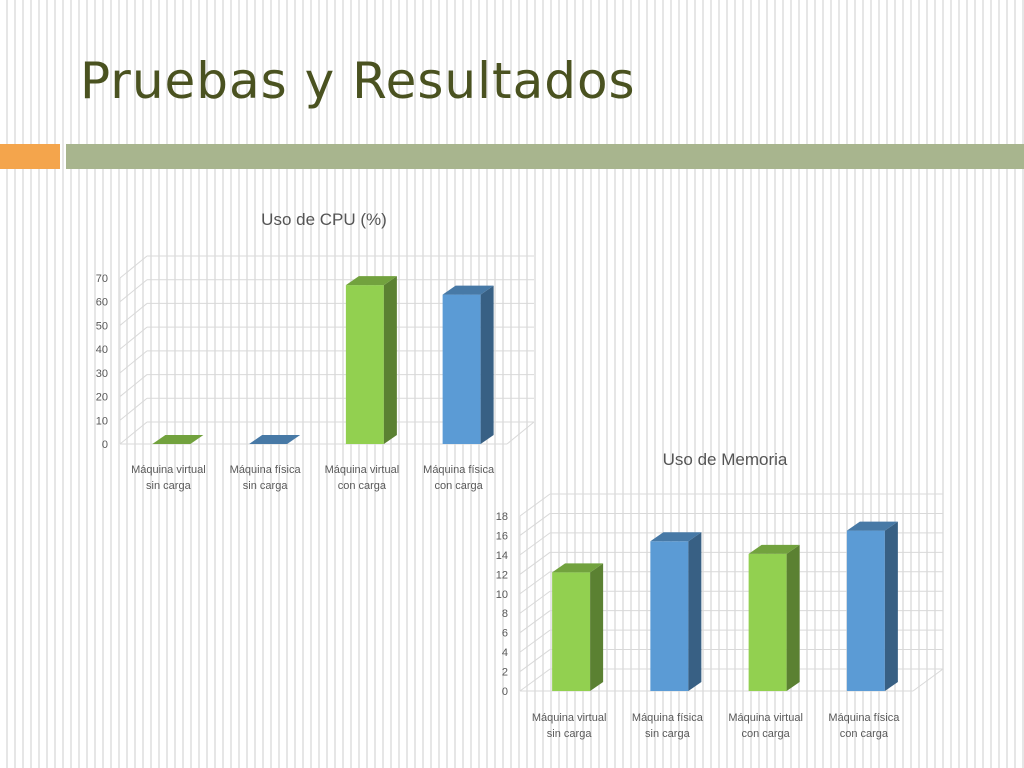  I want to click on y-tick-label: 12, so click(502, 575).